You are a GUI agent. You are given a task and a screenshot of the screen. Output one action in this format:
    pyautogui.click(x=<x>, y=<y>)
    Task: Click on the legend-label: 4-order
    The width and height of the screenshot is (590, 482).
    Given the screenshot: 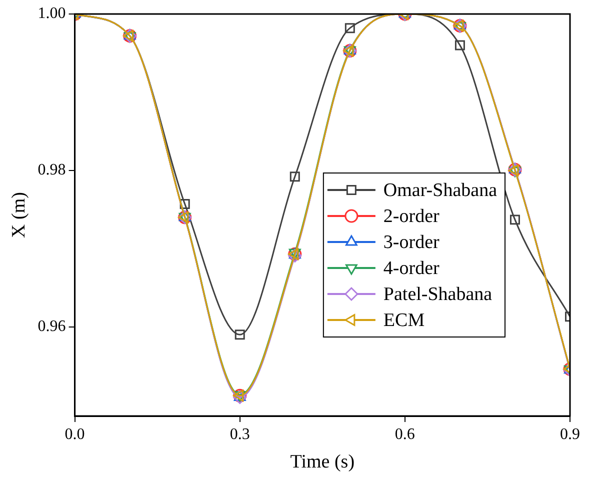 What is the action you would take?
    pyautogui.click(x=411, y=268)
    